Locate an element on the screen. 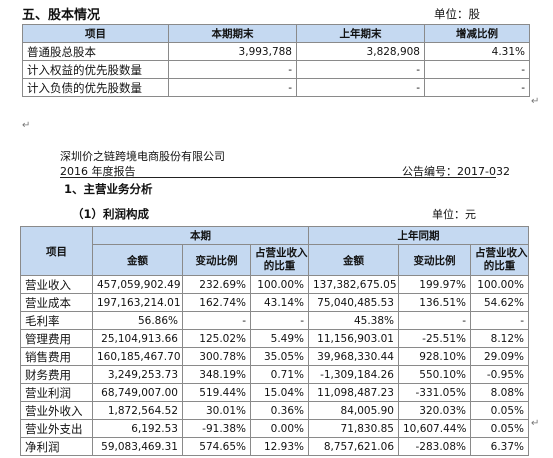  table-row: 普通股总股本 3,993,788 3,828,908 4.31% is located at coordinates (276, 51).